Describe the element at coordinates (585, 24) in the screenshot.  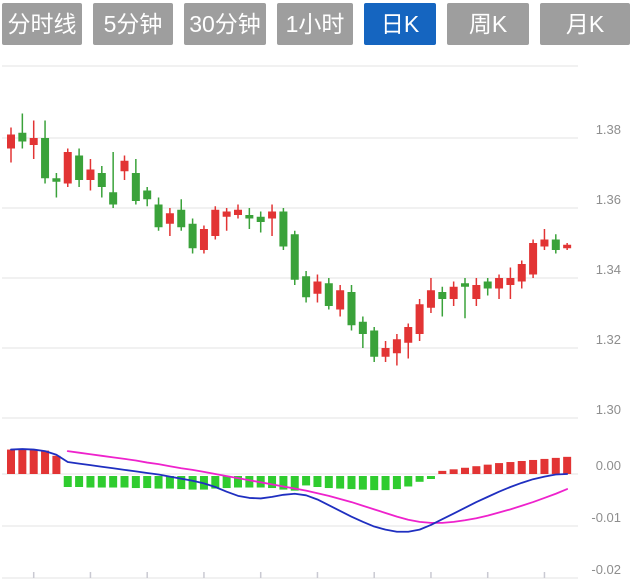
I see `tab-monthly-k: 月K` at that location.